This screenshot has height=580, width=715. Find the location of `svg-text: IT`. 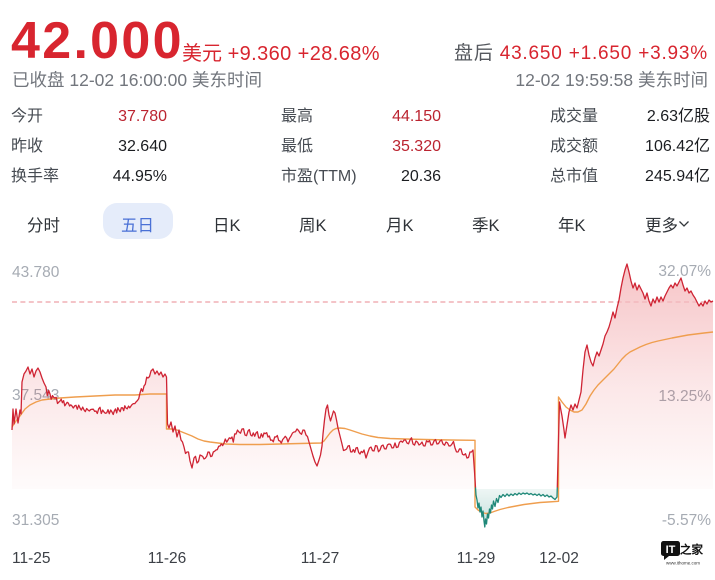

svg-text: IT is located at coordinates (671, 550).